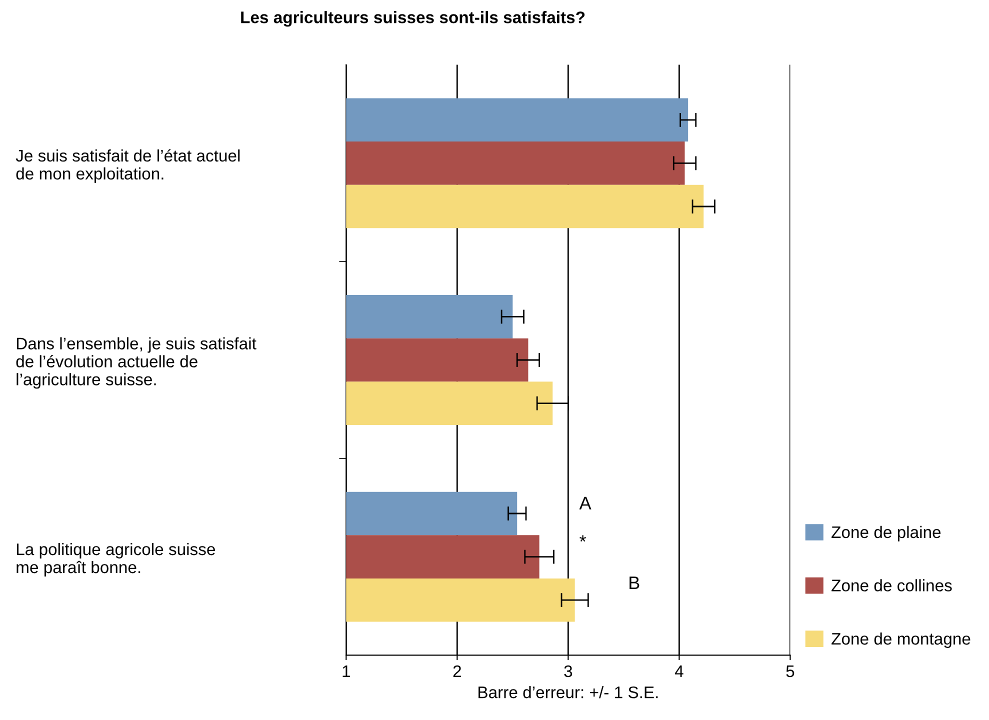 The height and width of the screenshot is (720, 989). I want to click on chart-title: Les agriculteurs suisses sont-ils satisfaits?, so click(413, 19).